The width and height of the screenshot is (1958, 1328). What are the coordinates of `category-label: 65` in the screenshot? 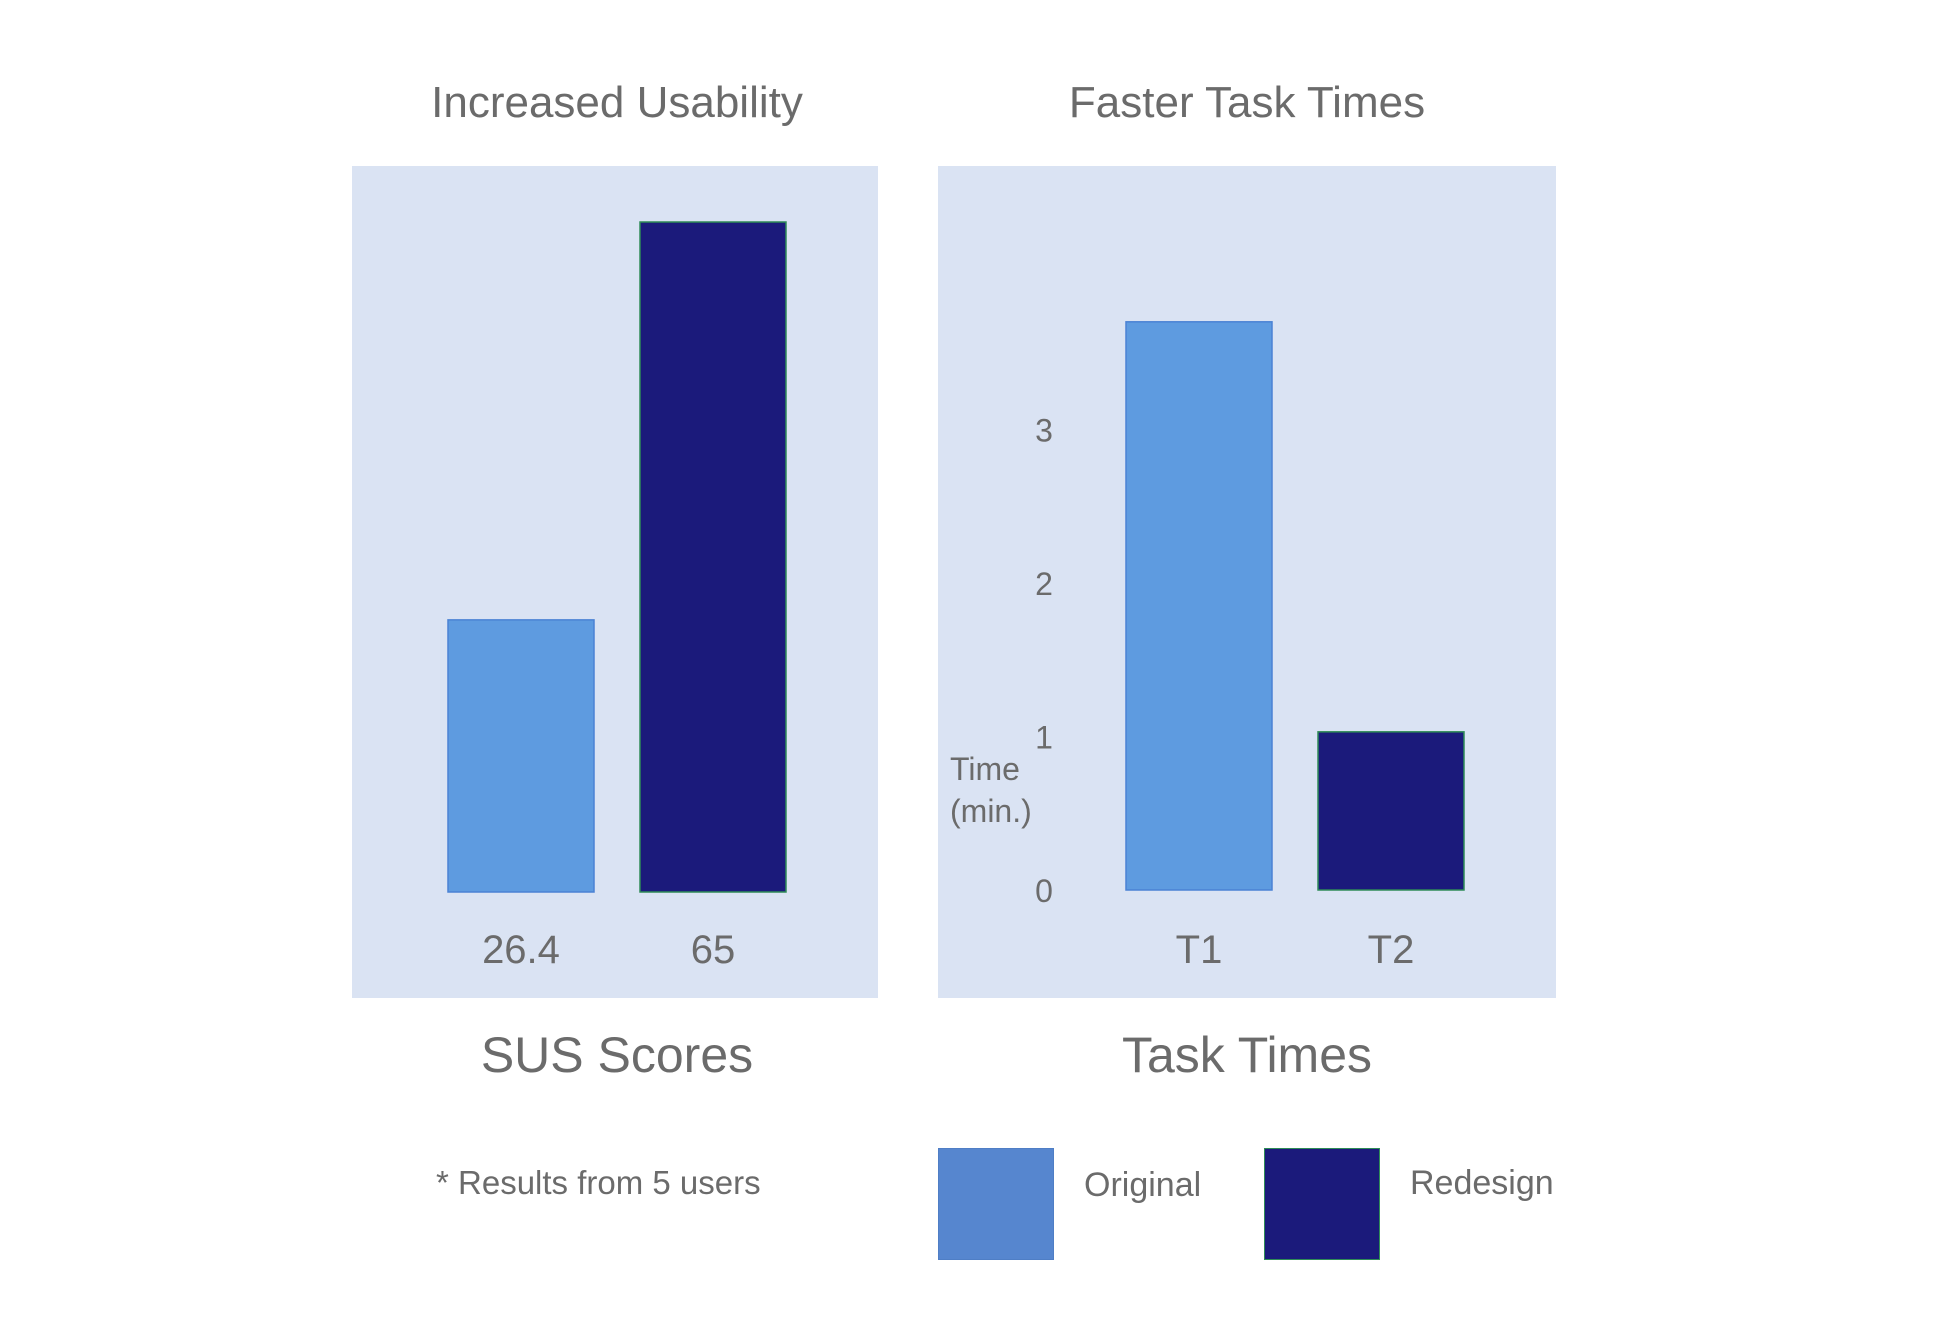 It's located at (713, 950).